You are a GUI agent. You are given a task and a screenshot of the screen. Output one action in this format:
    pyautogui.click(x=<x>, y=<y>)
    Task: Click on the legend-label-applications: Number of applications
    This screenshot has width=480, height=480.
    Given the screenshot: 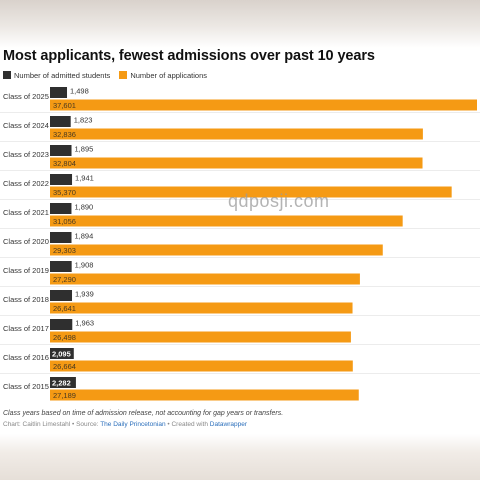 What is the action you would take?
    pyautogui.click(x=169, y=75)
    